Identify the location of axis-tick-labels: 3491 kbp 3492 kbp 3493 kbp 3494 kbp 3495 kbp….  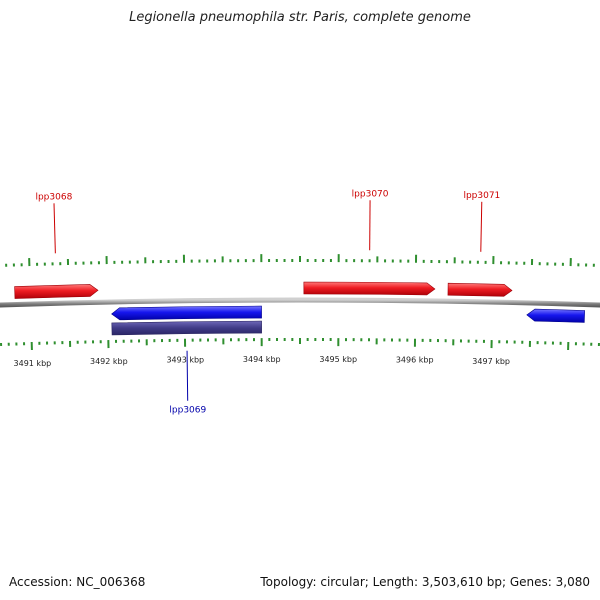
(262, 361).